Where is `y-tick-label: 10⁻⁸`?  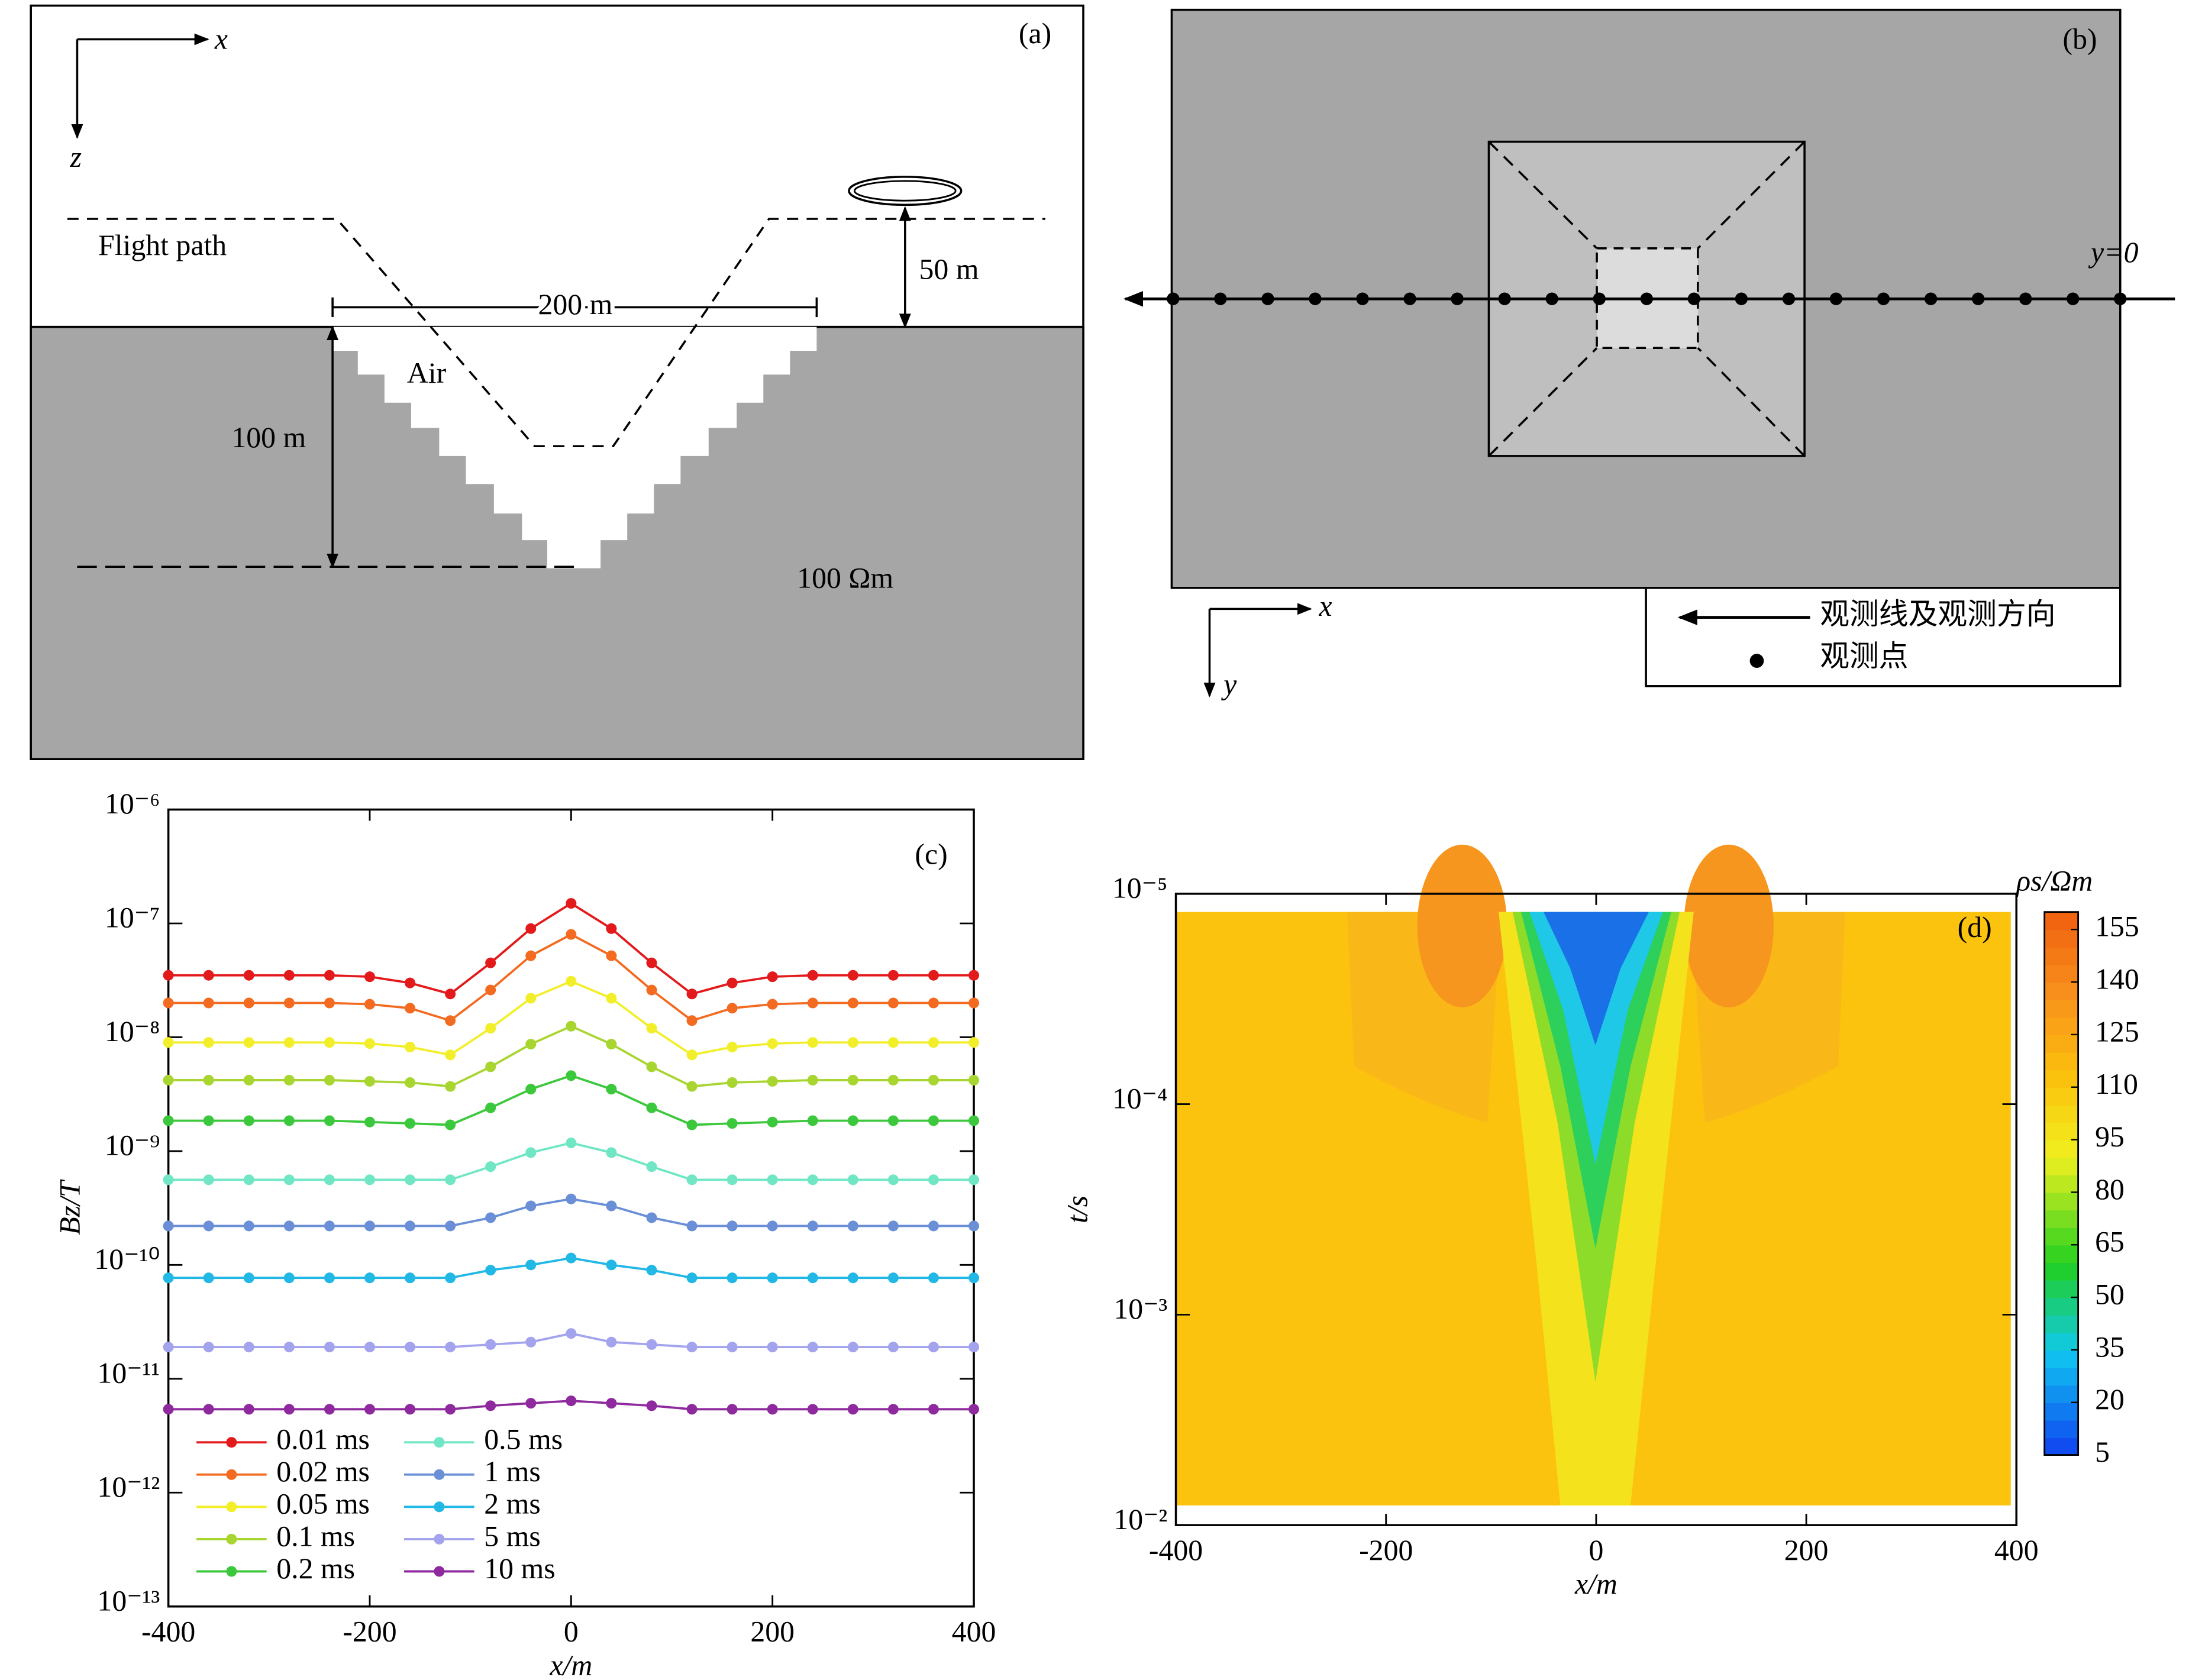 y-tick-label: 10⁻⁸ is located at coordinates (132, 1031).